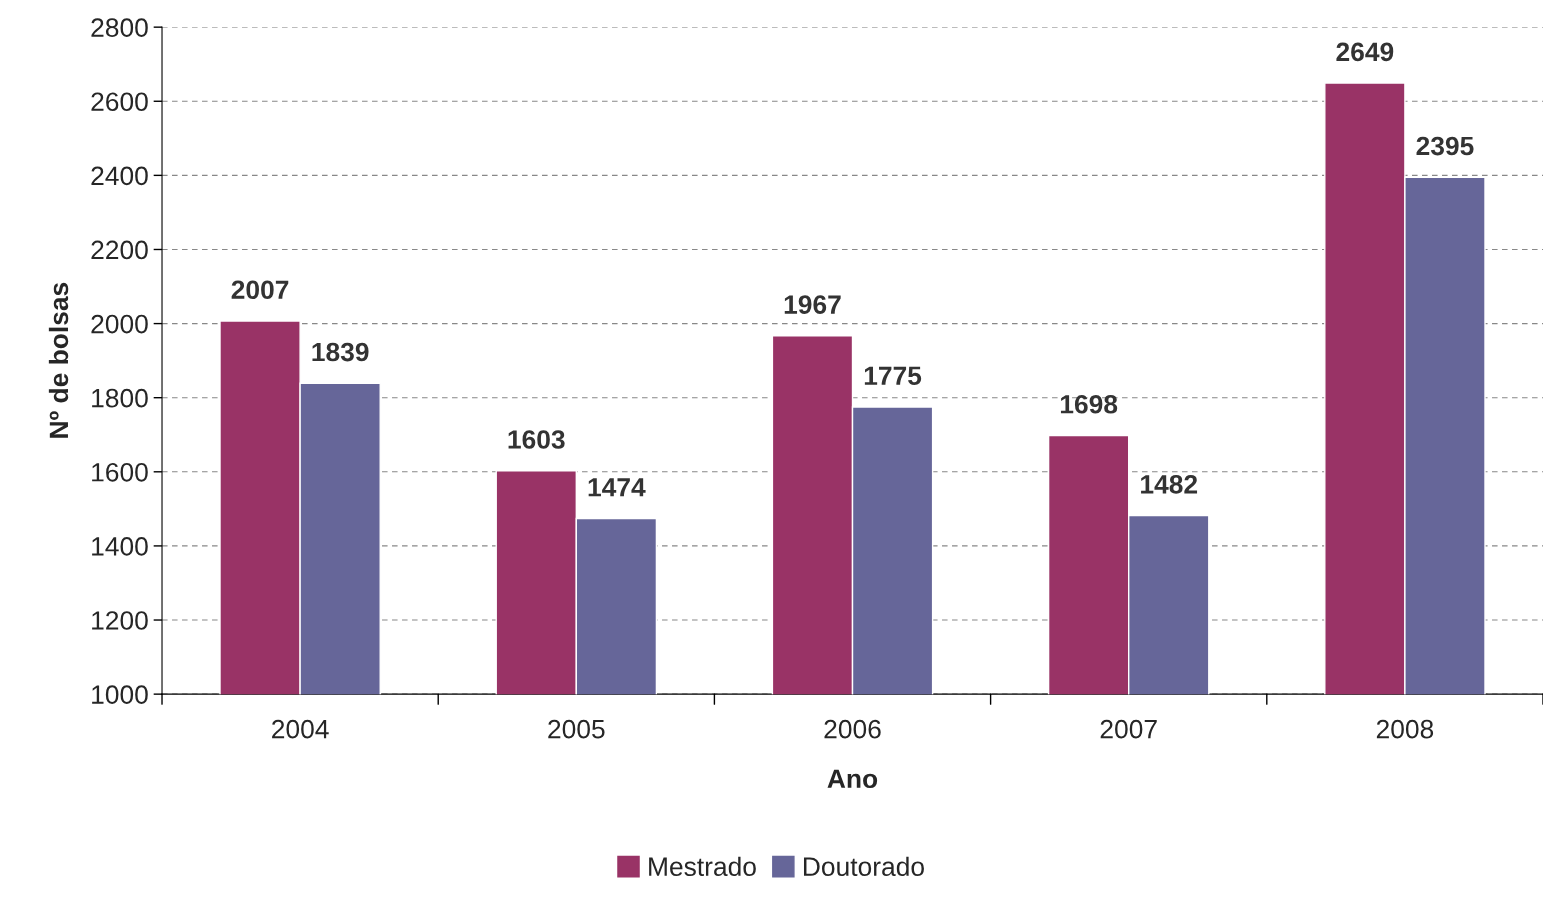  What do you see at coordinates (1128, 729) in the screenshot?
I see `x-tick-label: 2007` at bounding box center [1128, 729].